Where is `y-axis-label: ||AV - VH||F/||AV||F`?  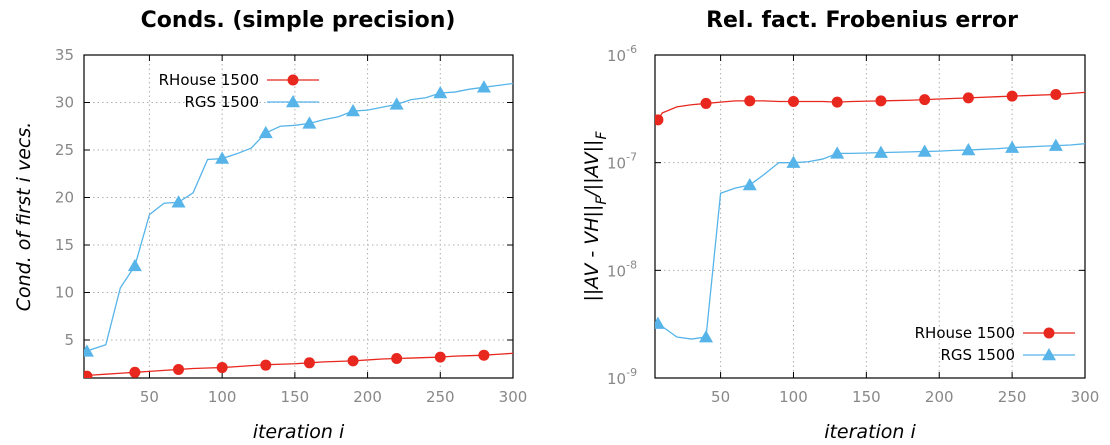 y-axis-label: ||AV - VH||F/||AV||F is located at coordinates (595, 216).